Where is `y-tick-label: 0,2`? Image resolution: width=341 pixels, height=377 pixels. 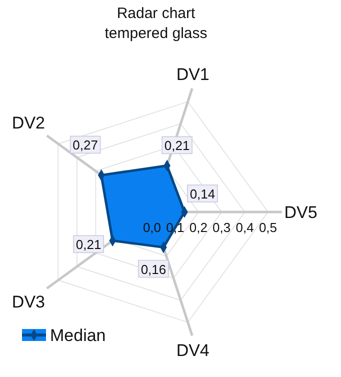 y-tick-label: 0,2 is located at coordinates (198, 227).